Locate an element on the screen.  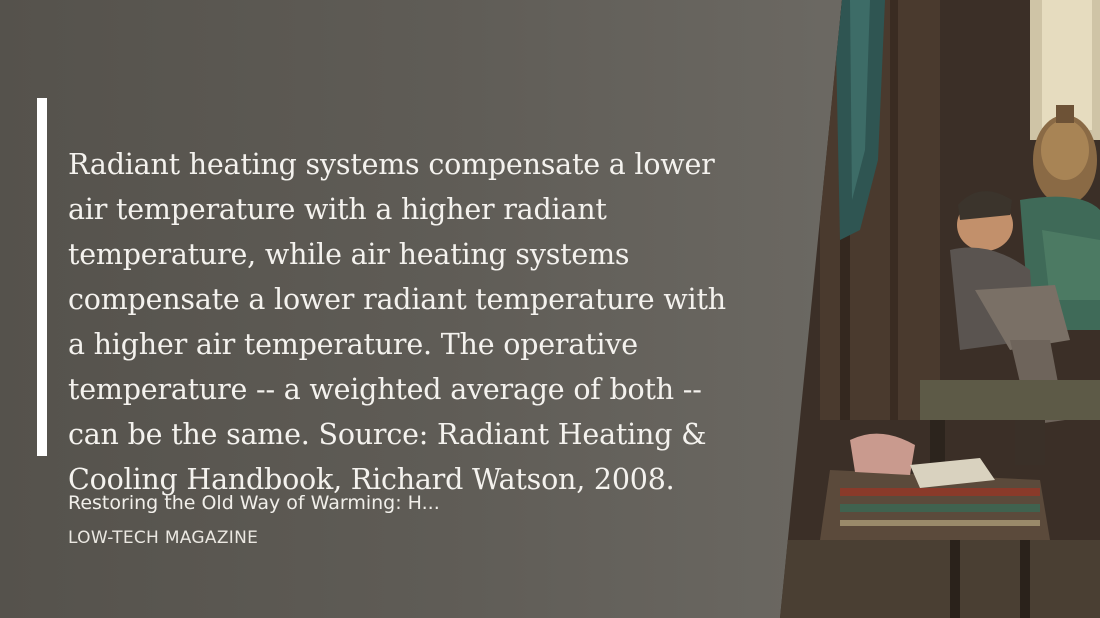
site-name: LOW-TECH MAGAZINE is located at coordinates (163, 538).